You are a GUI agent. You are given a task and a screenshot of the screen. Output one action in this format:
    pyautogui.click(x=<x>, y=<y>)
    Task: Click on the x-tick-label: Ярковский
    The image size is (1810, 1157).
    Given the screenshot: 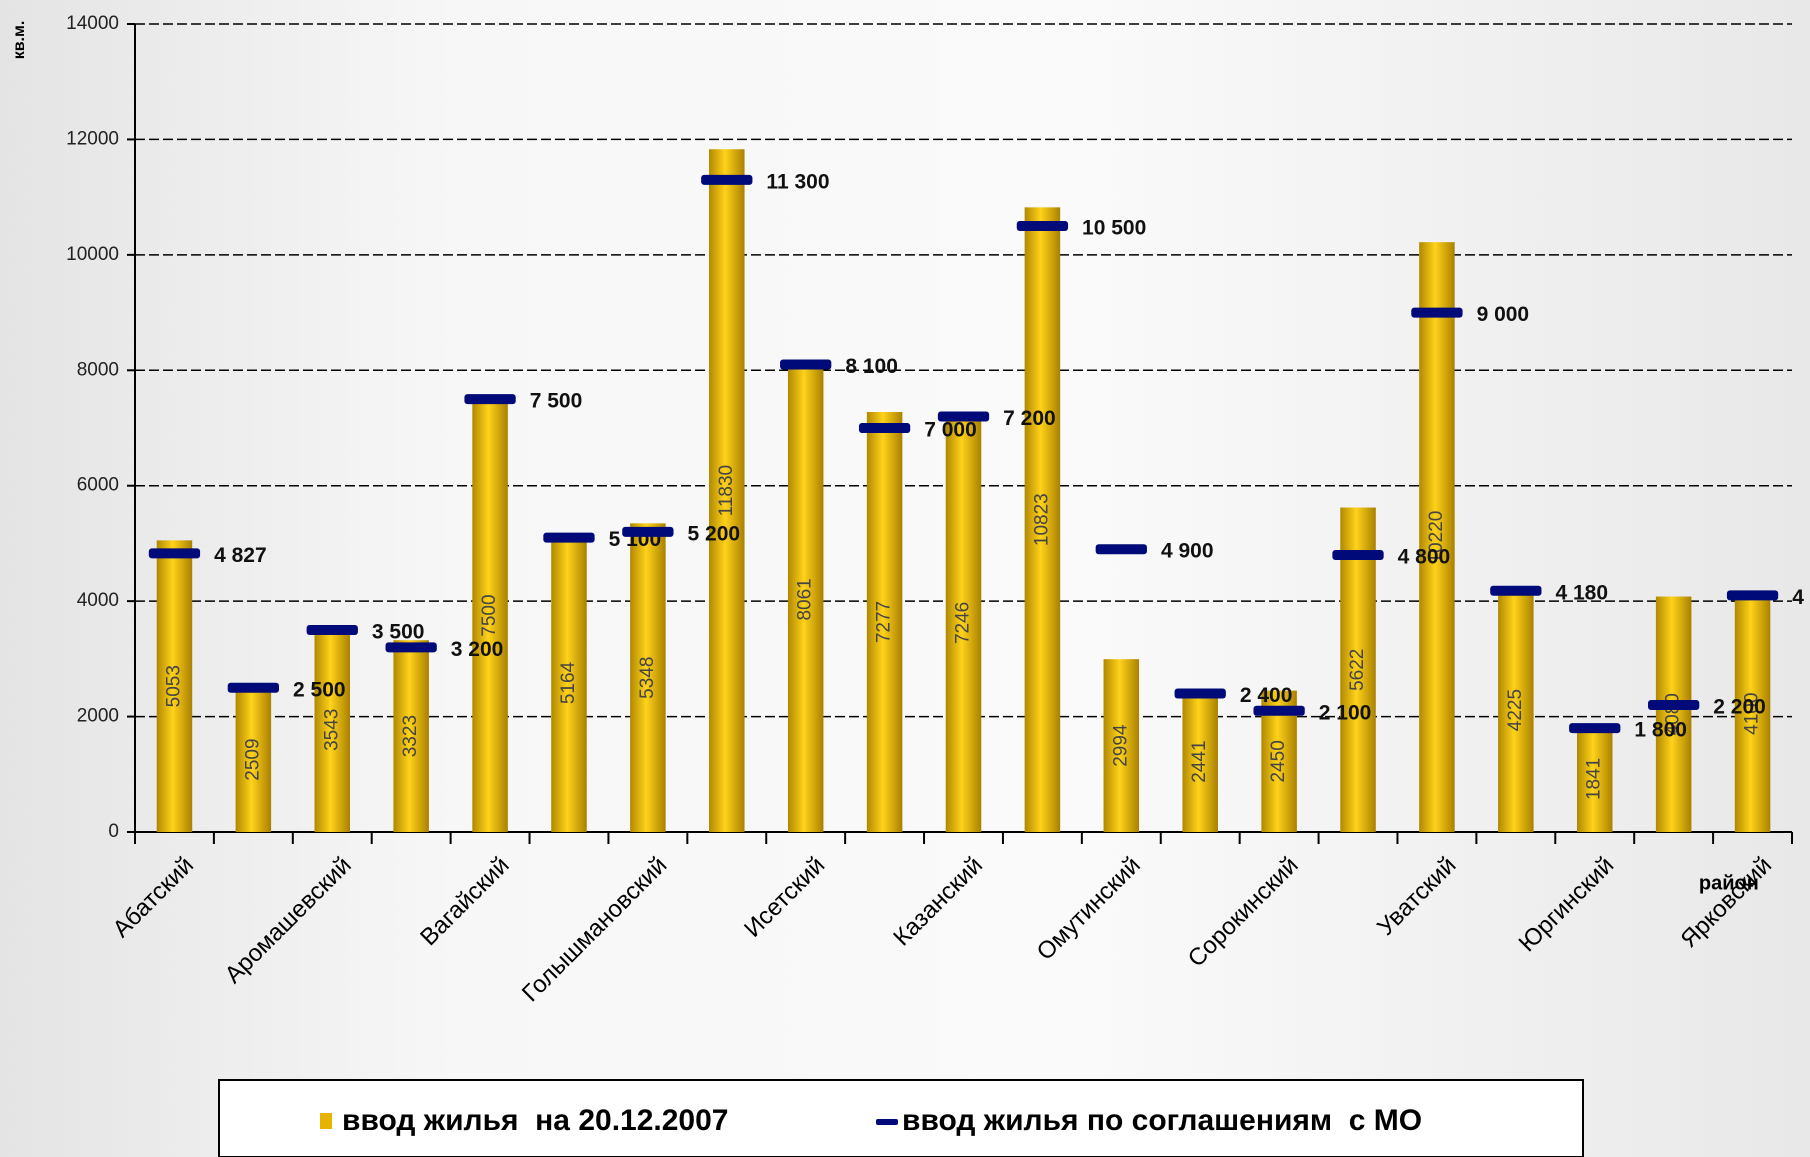 What is the action you would take?
    pyautogui.click(x=1727, y=903)
    